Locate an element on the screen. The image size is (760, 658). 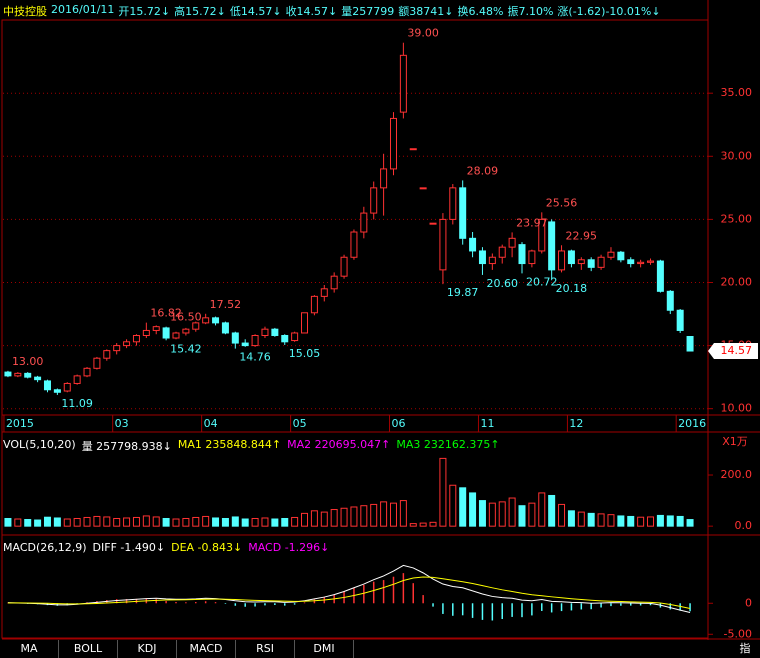
info-item: 换6.48% is located at coordinates (480, 11).